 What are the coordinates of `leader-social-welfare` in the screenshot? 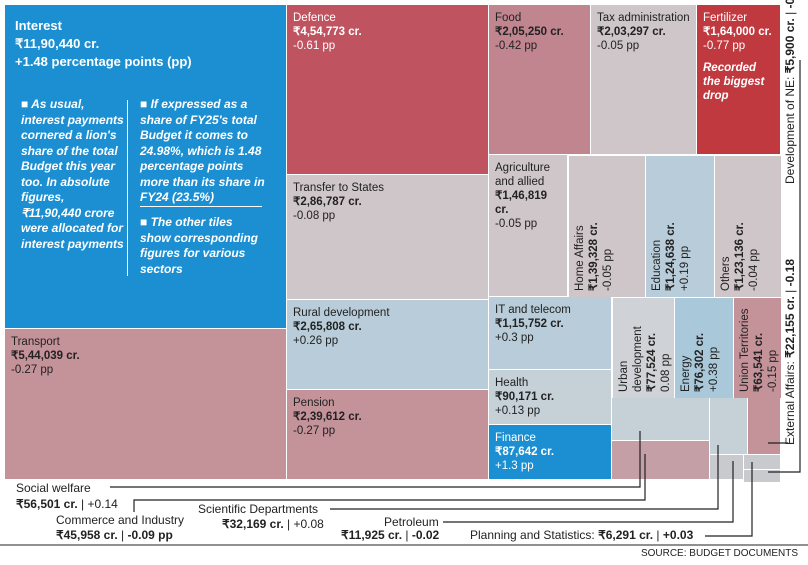 It's located at (375, 459).